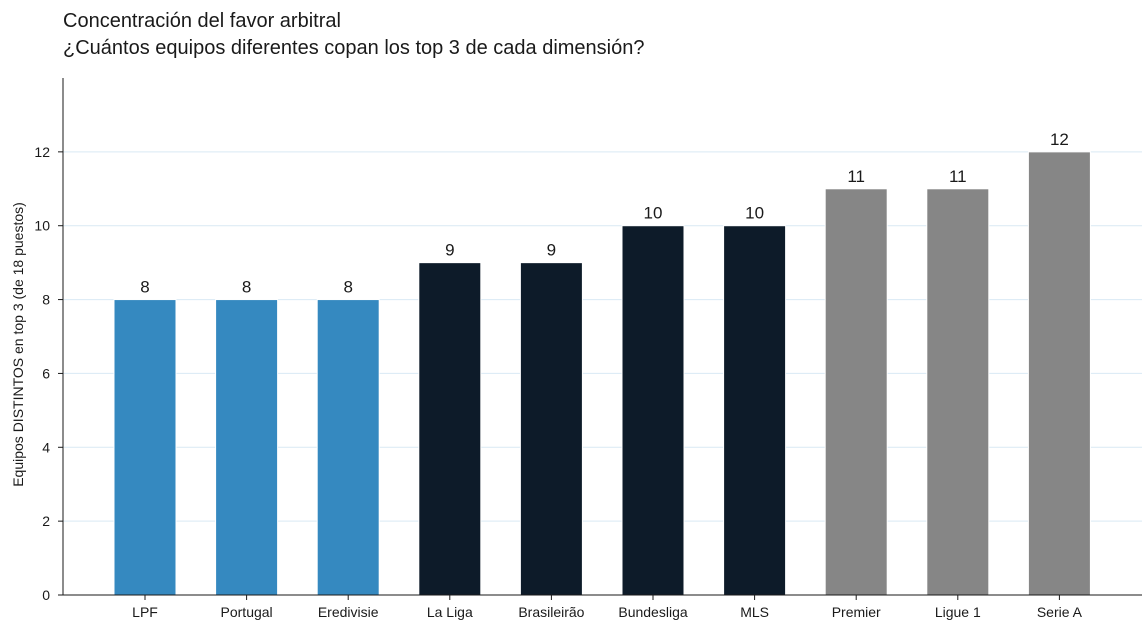  Describe the element at coordinates (450, 612) in the screenshot. I see `x-tick-label: La Liga` at that location.